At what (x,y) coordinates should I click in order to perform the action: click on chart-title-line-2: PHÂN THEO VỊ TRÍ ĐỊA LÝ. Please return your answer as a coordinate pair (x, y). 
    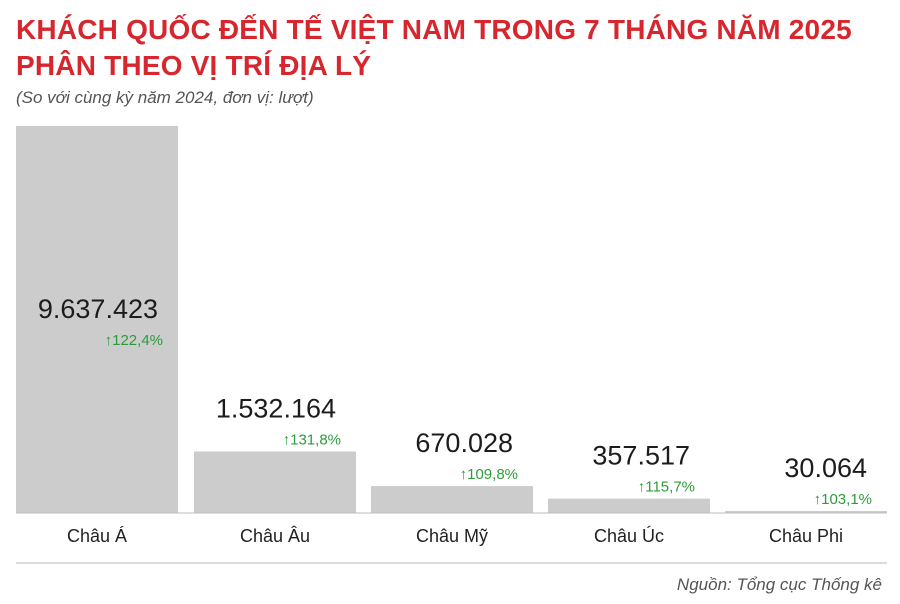
    Looking at the image, I should click on (194, 65).